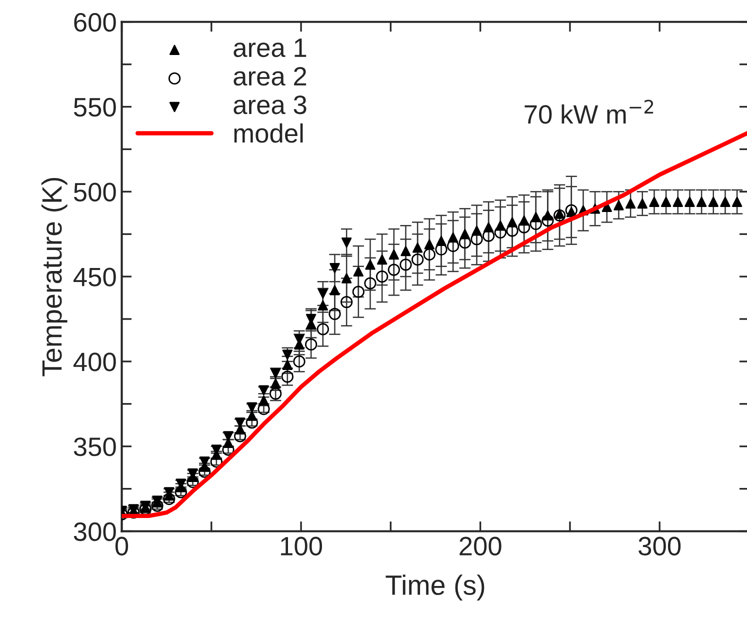  I want to click on y-axis-title: Temperature (K), so click(54, 277).